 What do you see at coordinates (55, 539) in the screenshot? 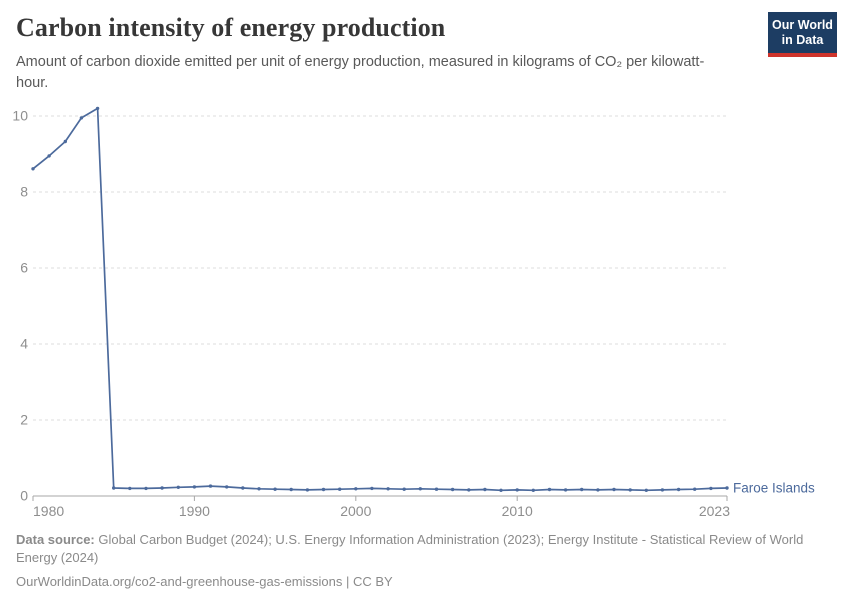
I see `data-source-label: Data source:` at bounding box center [55, 539].